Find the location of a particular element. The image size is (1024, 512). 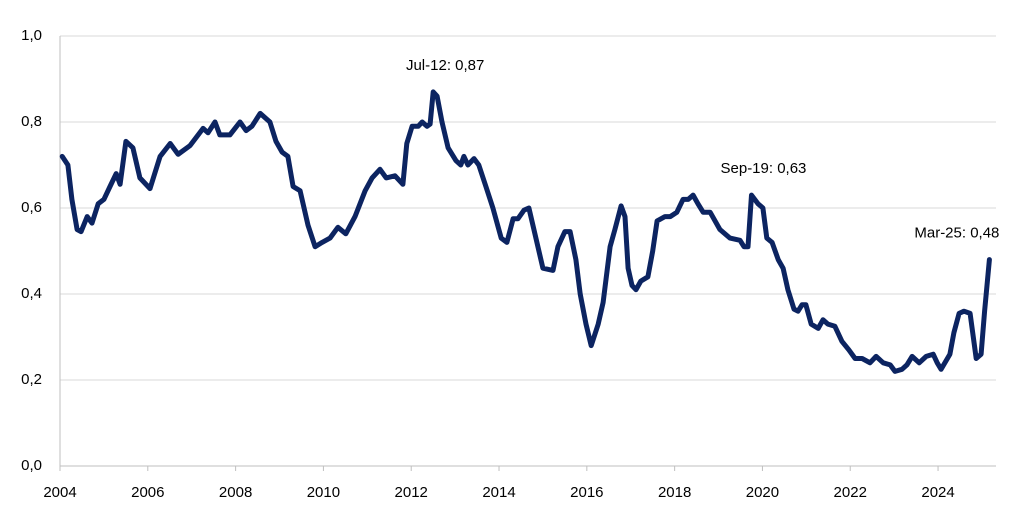

y-tick-label: 0,8 is located at coordinates (31, 121).